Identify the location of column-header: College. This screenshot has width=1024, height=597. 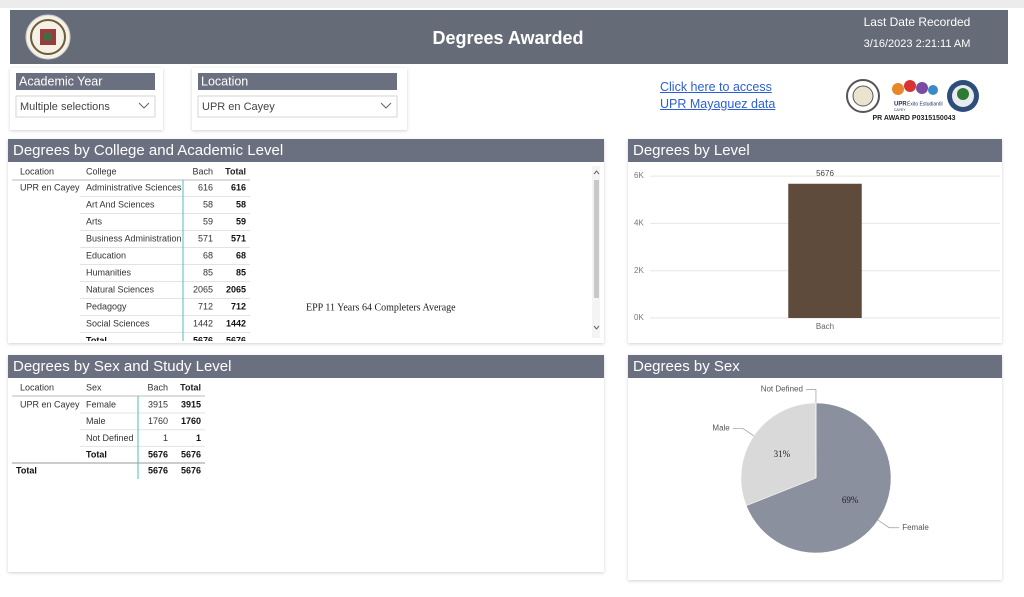
(101, 171).